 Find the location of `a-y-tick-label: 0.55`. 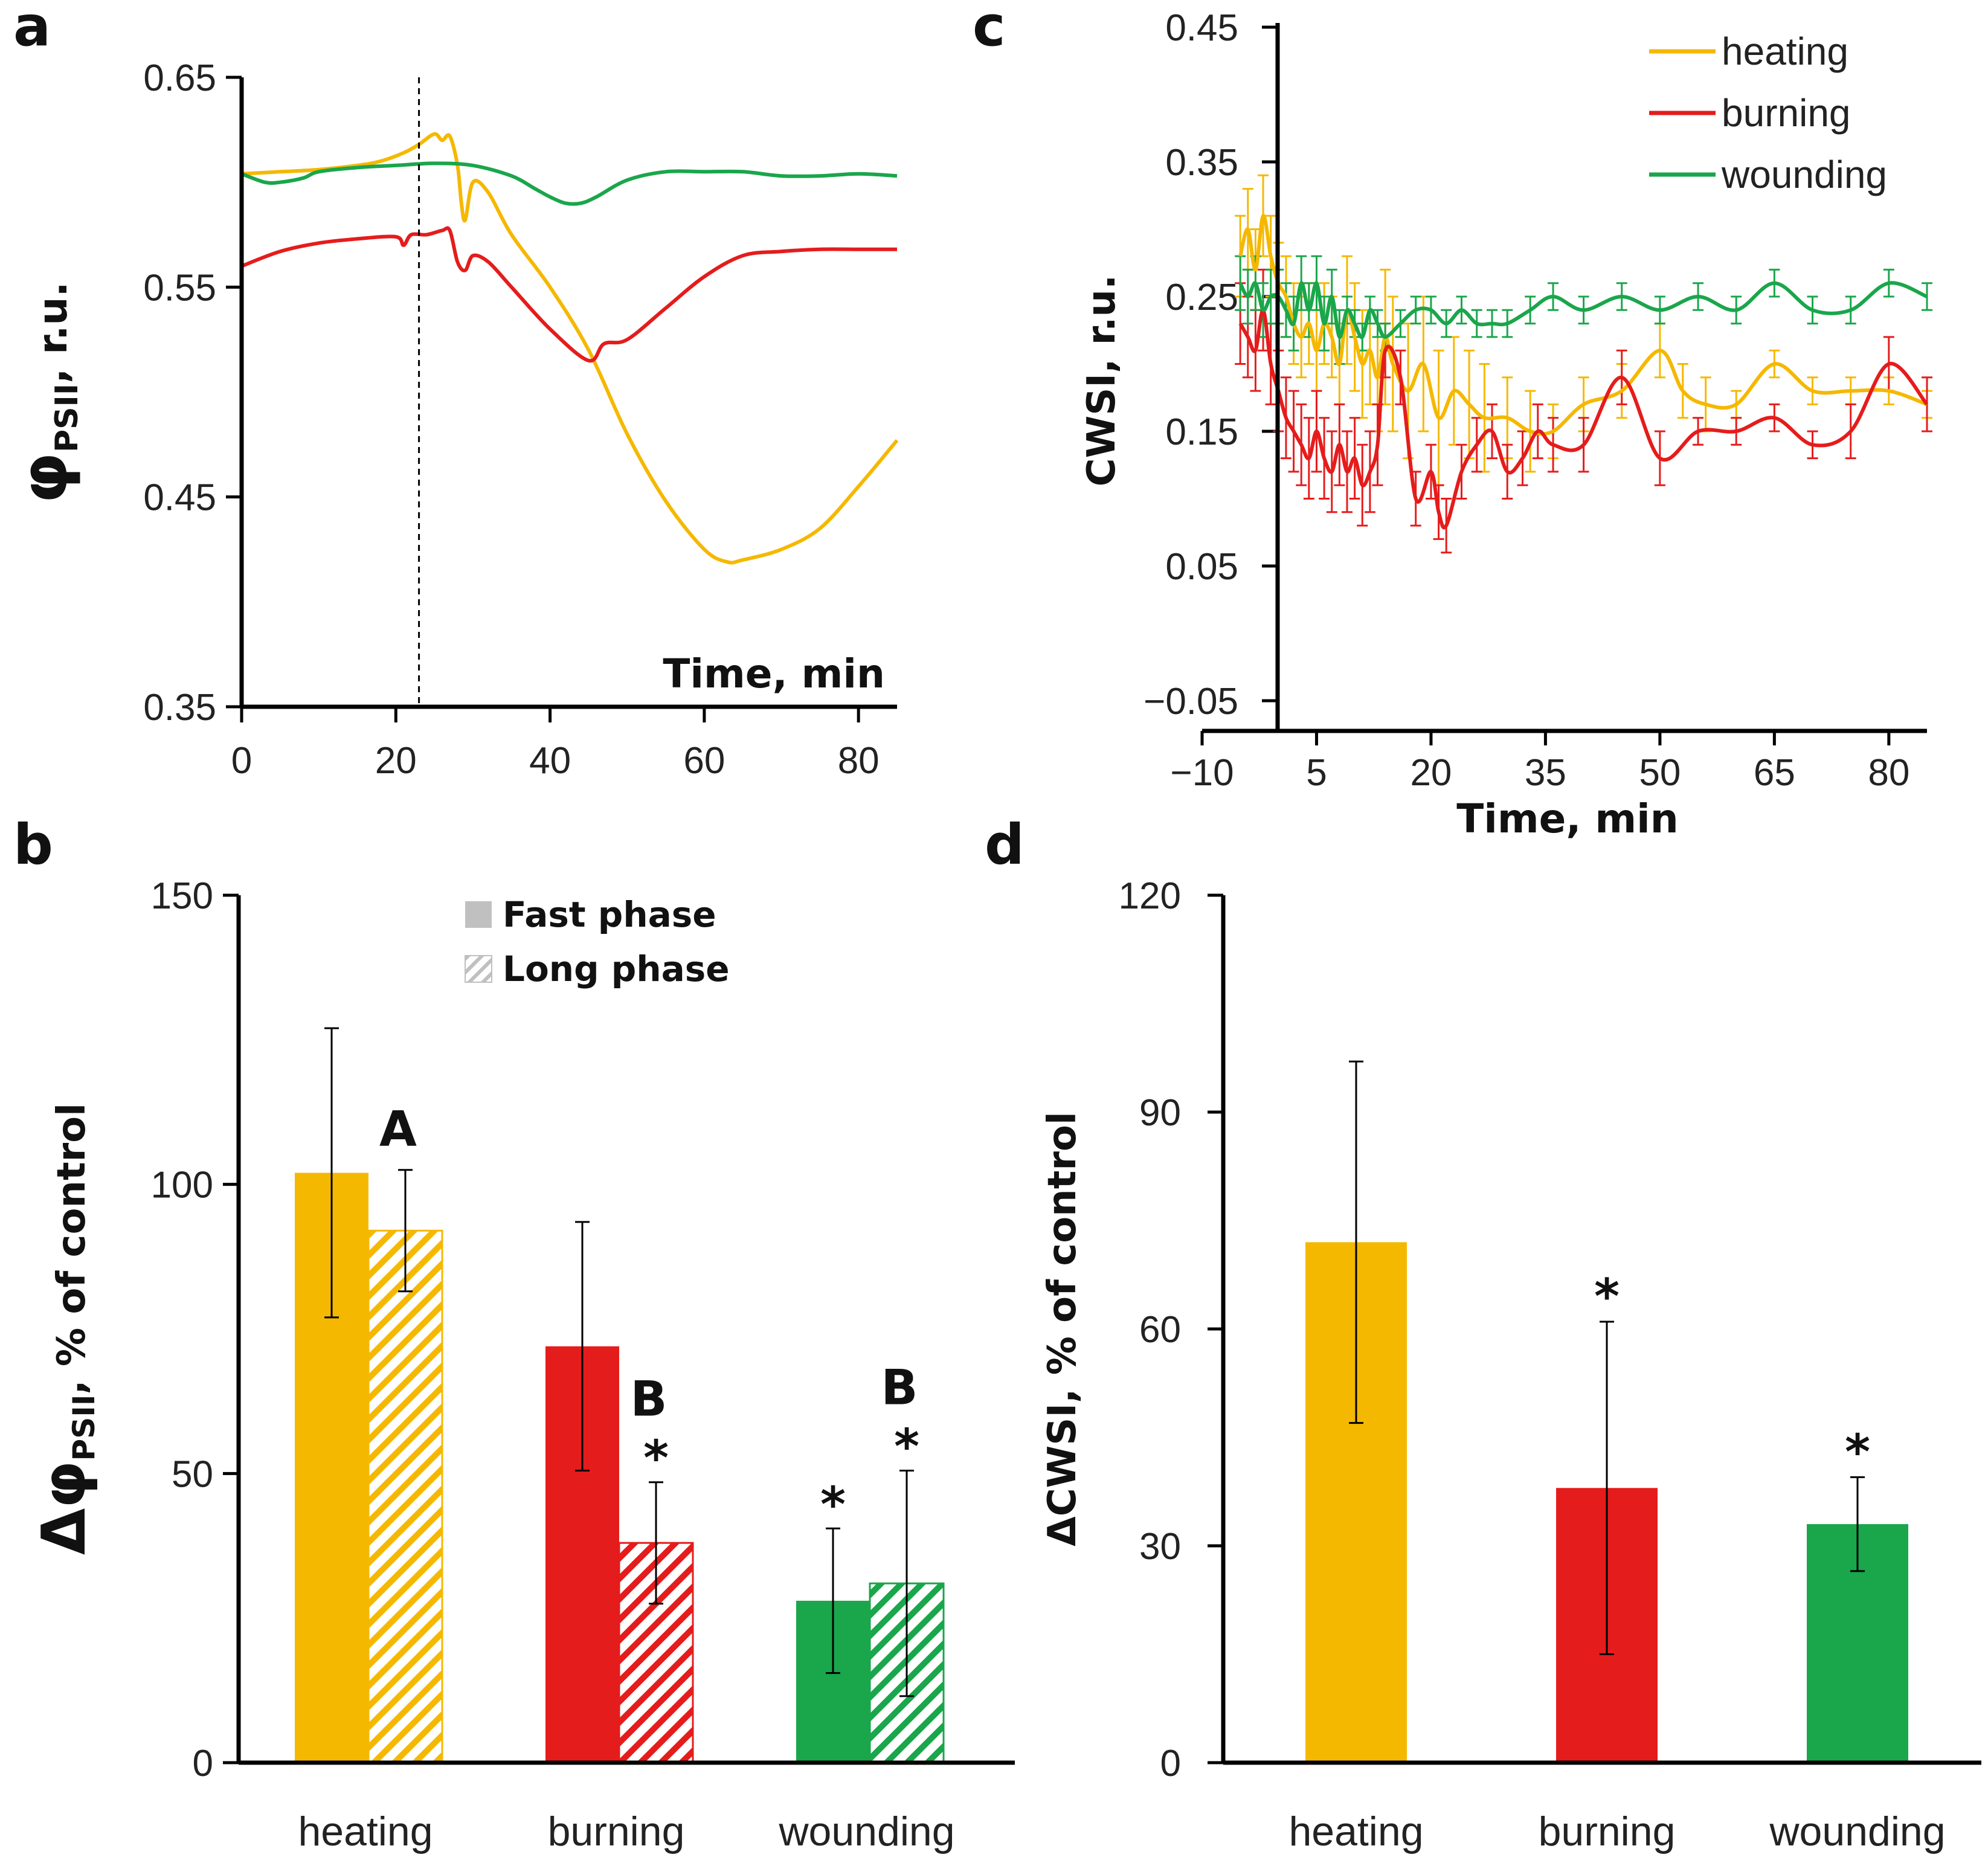

a-y-tick-label: 0.55 is located at coordinates (179, 288).